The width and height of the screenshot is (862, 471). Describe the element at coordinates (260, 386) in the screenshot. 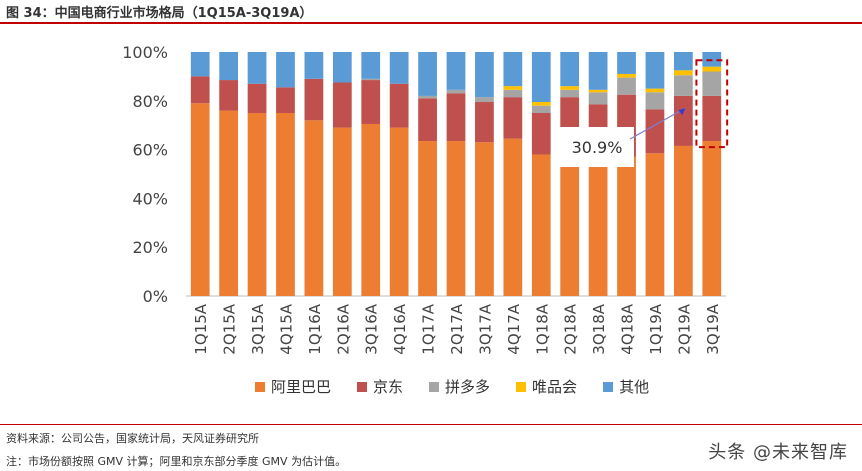

I see `legend-swatch-alibaba` at that location.